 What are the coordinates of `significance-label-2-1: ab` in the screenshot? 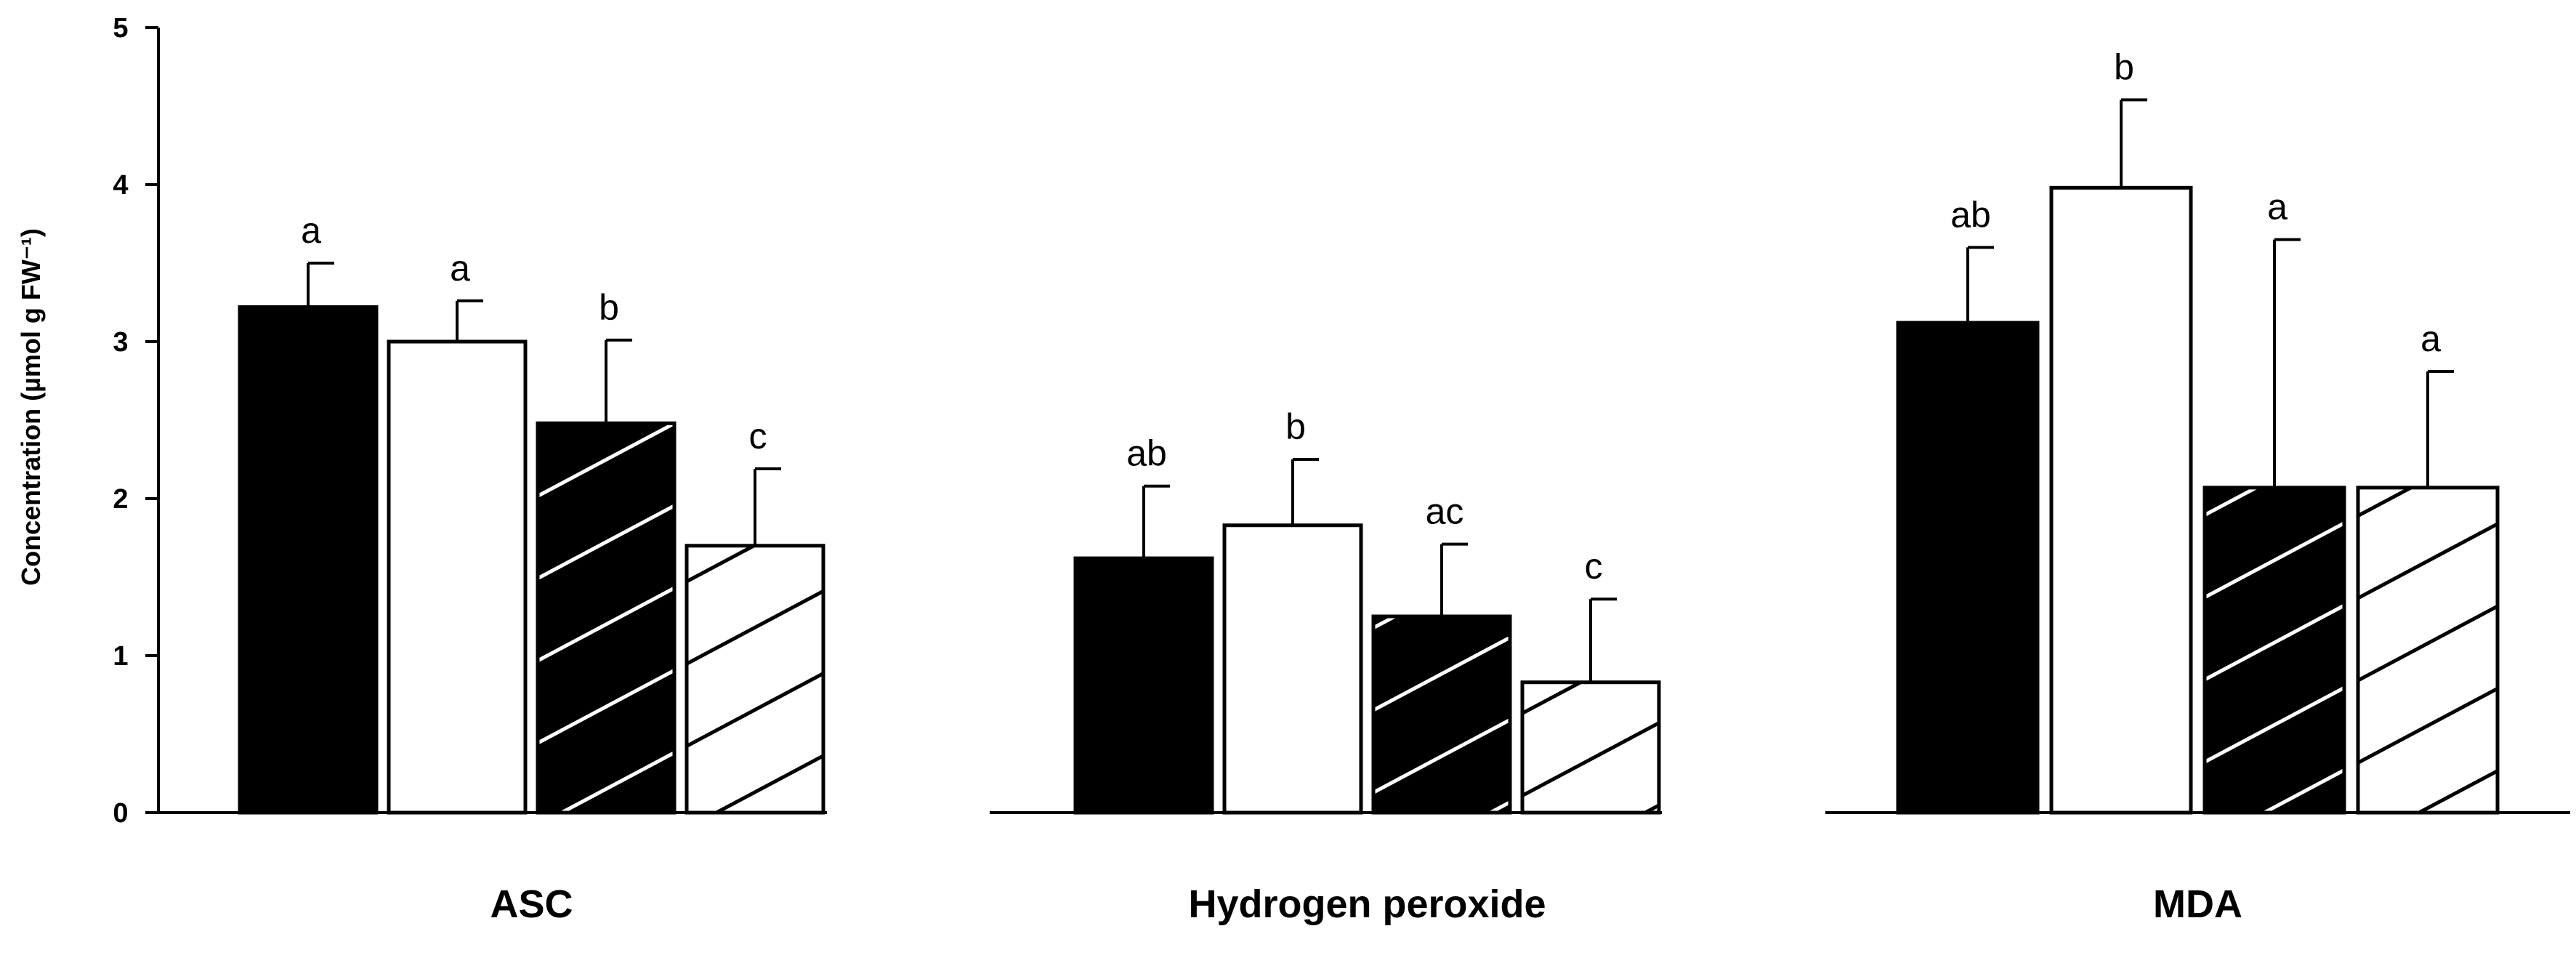 It's located at (1147, 454).